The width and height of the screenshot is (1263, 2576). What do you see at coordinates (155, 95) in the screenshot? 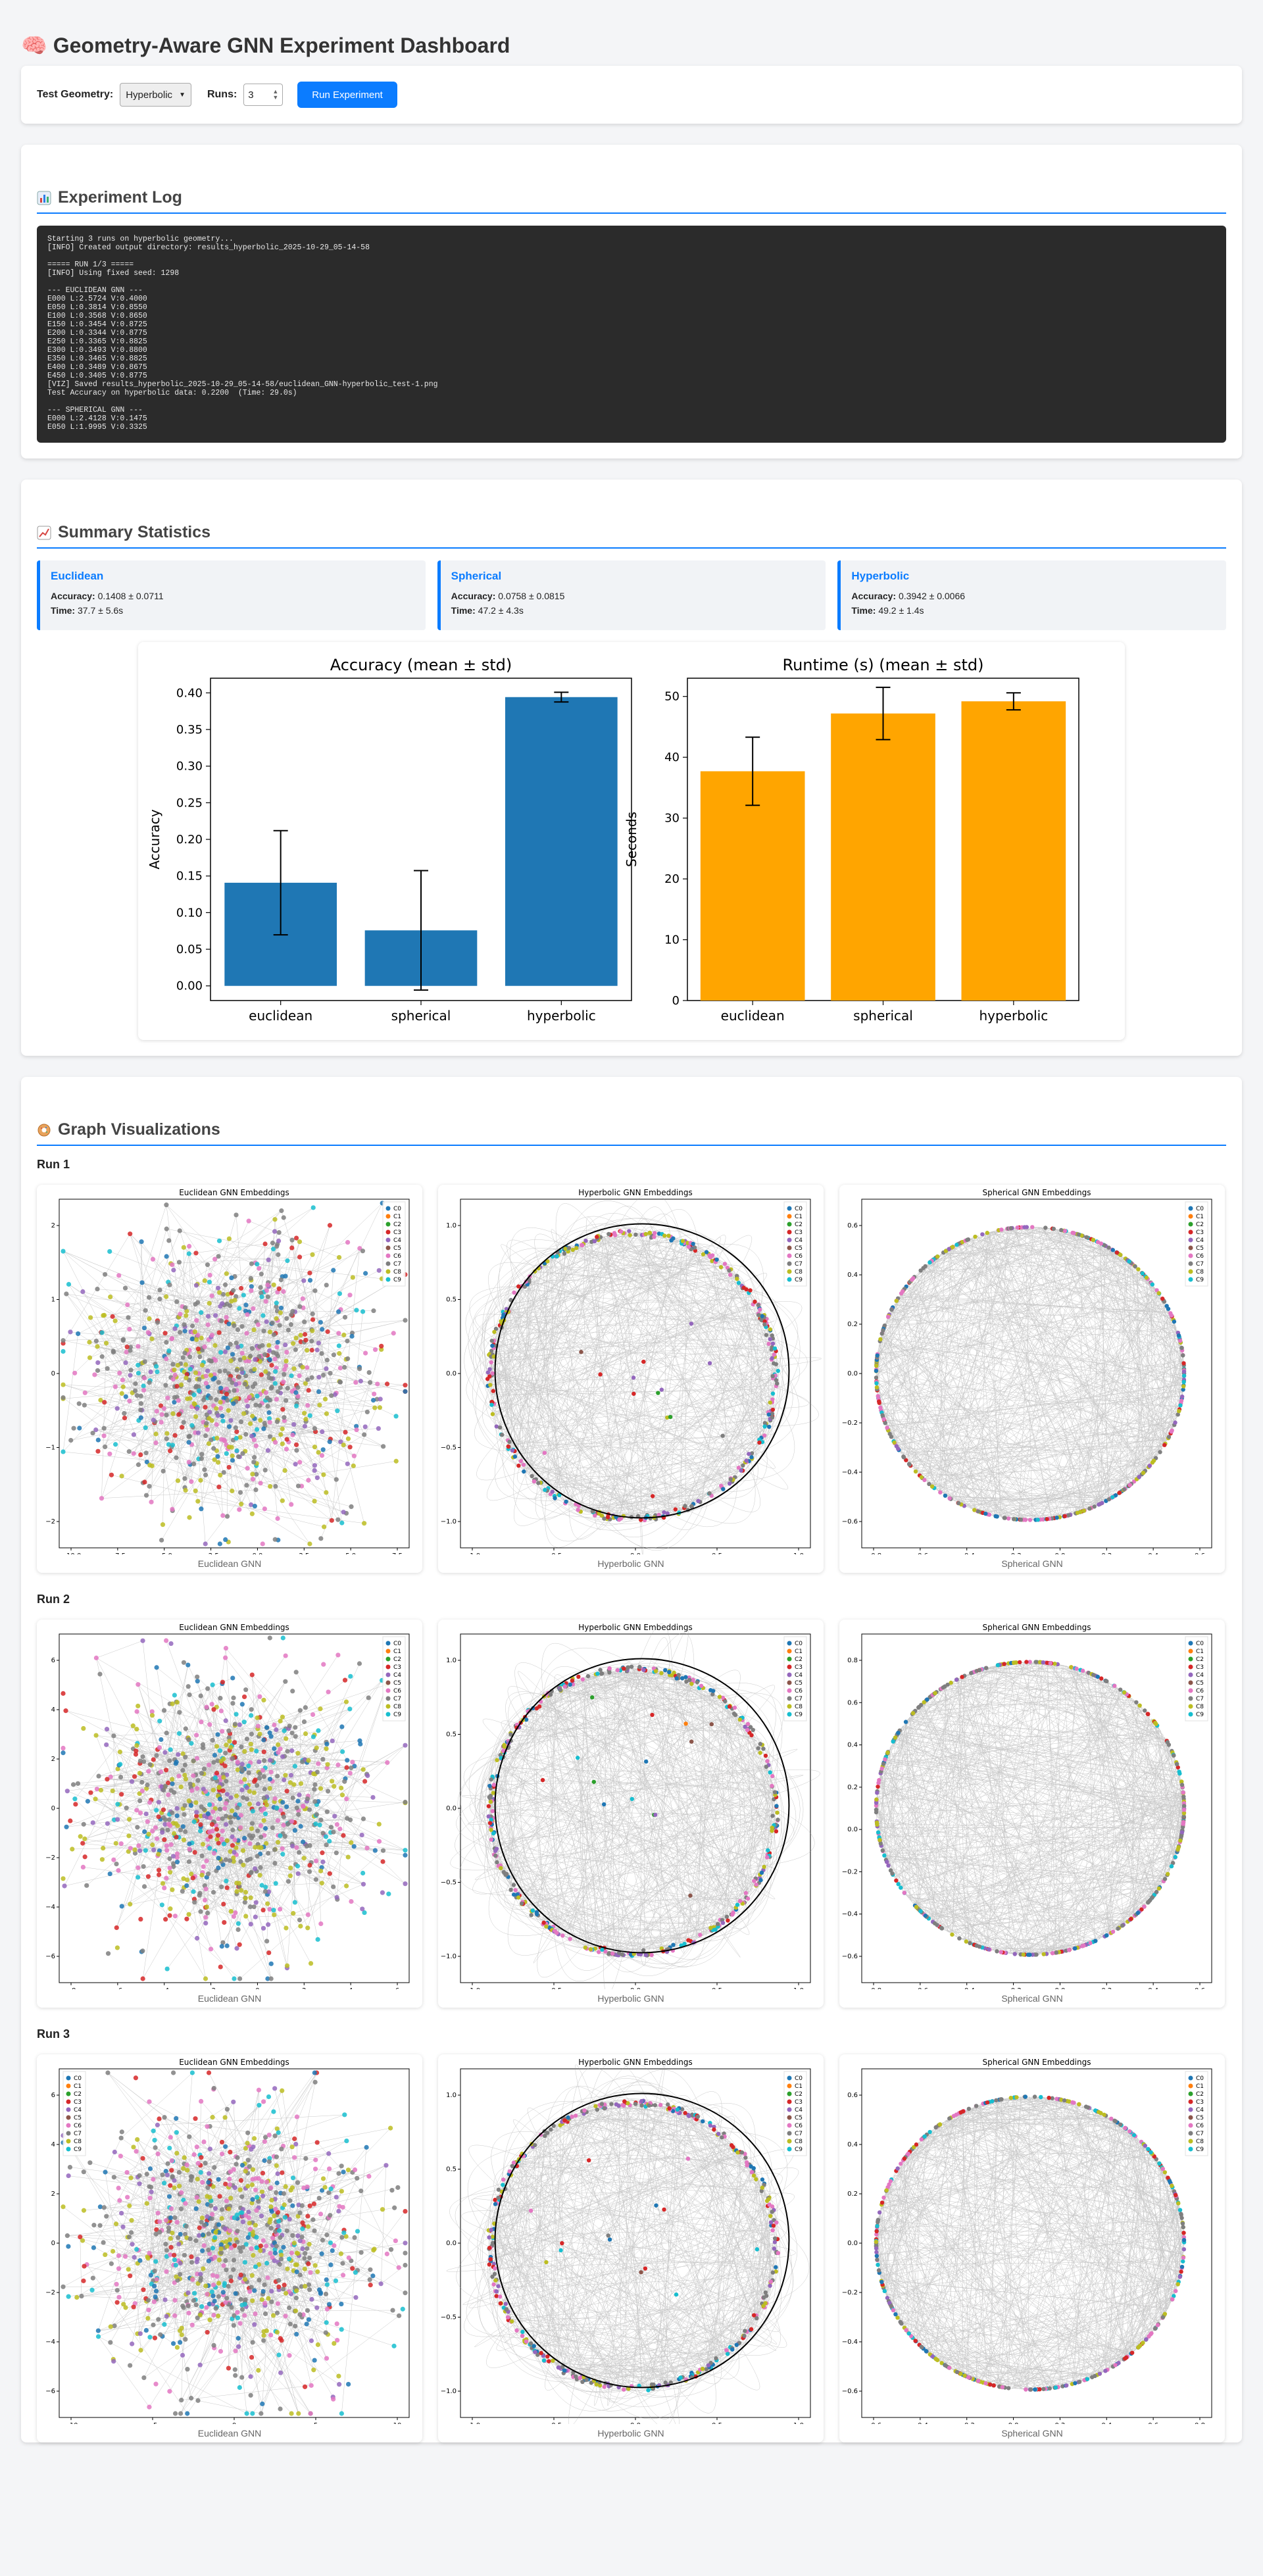
I see `geometry-select: Hyperbolic ▼` at bounding box center [155, 95].